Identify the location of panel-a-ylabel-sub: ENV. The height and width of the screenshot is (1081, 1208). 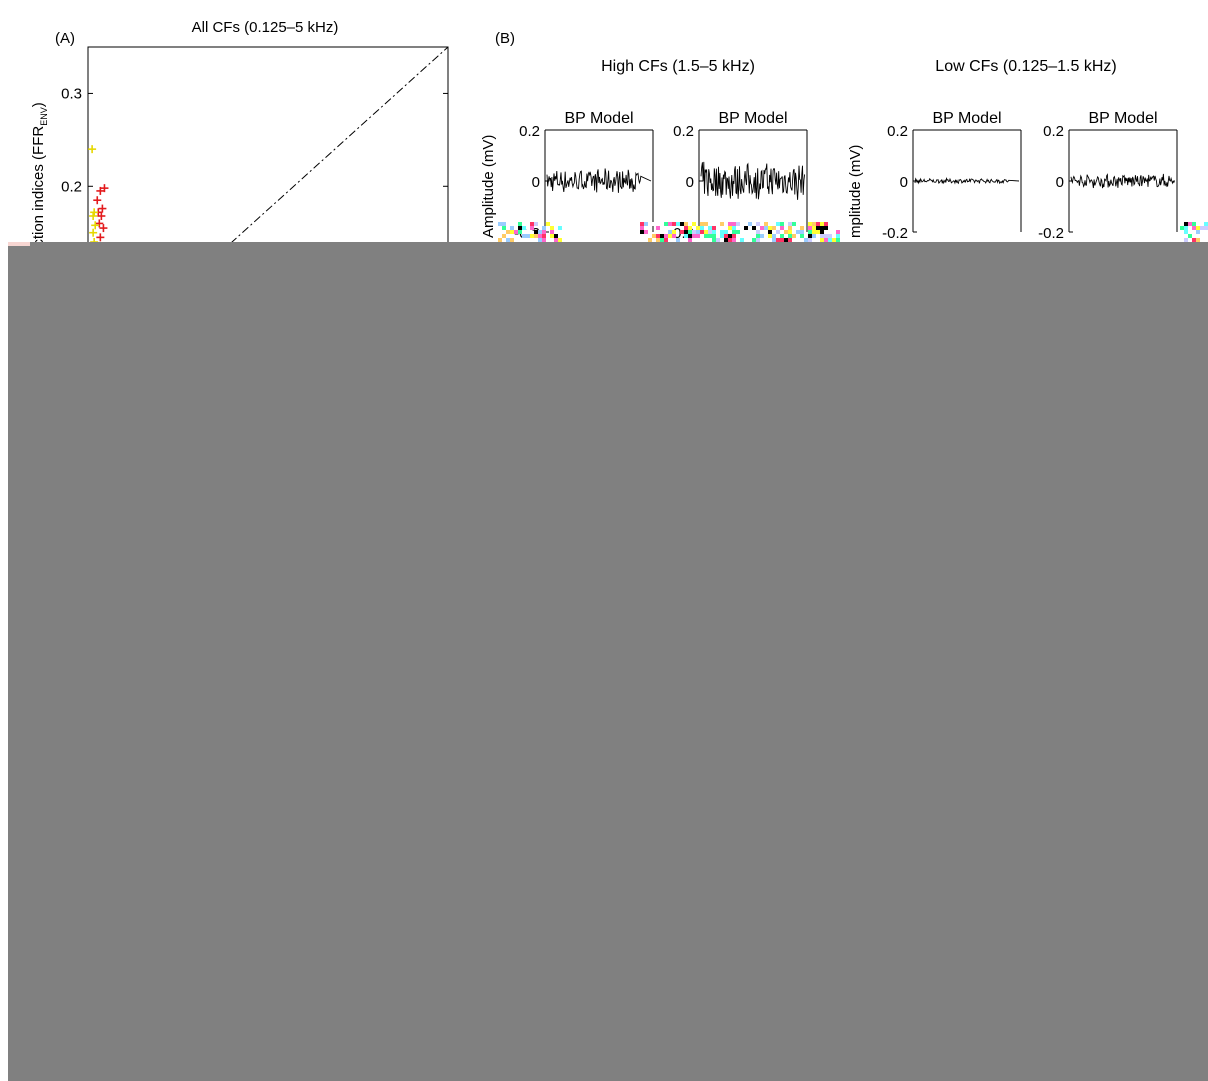
(44, 116).